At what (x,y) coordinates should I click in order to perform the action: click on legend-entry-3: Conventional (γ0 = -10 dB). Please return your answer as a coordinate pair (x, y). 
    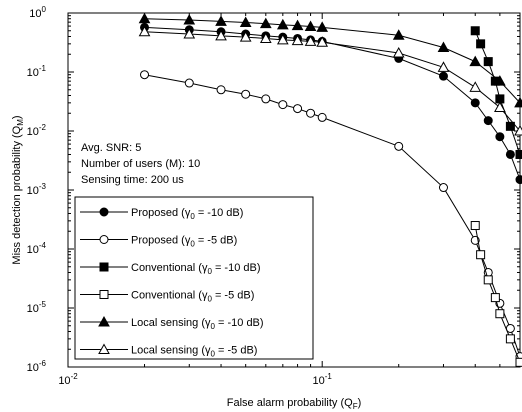
    Looking at the image, I should click on (170, 269).